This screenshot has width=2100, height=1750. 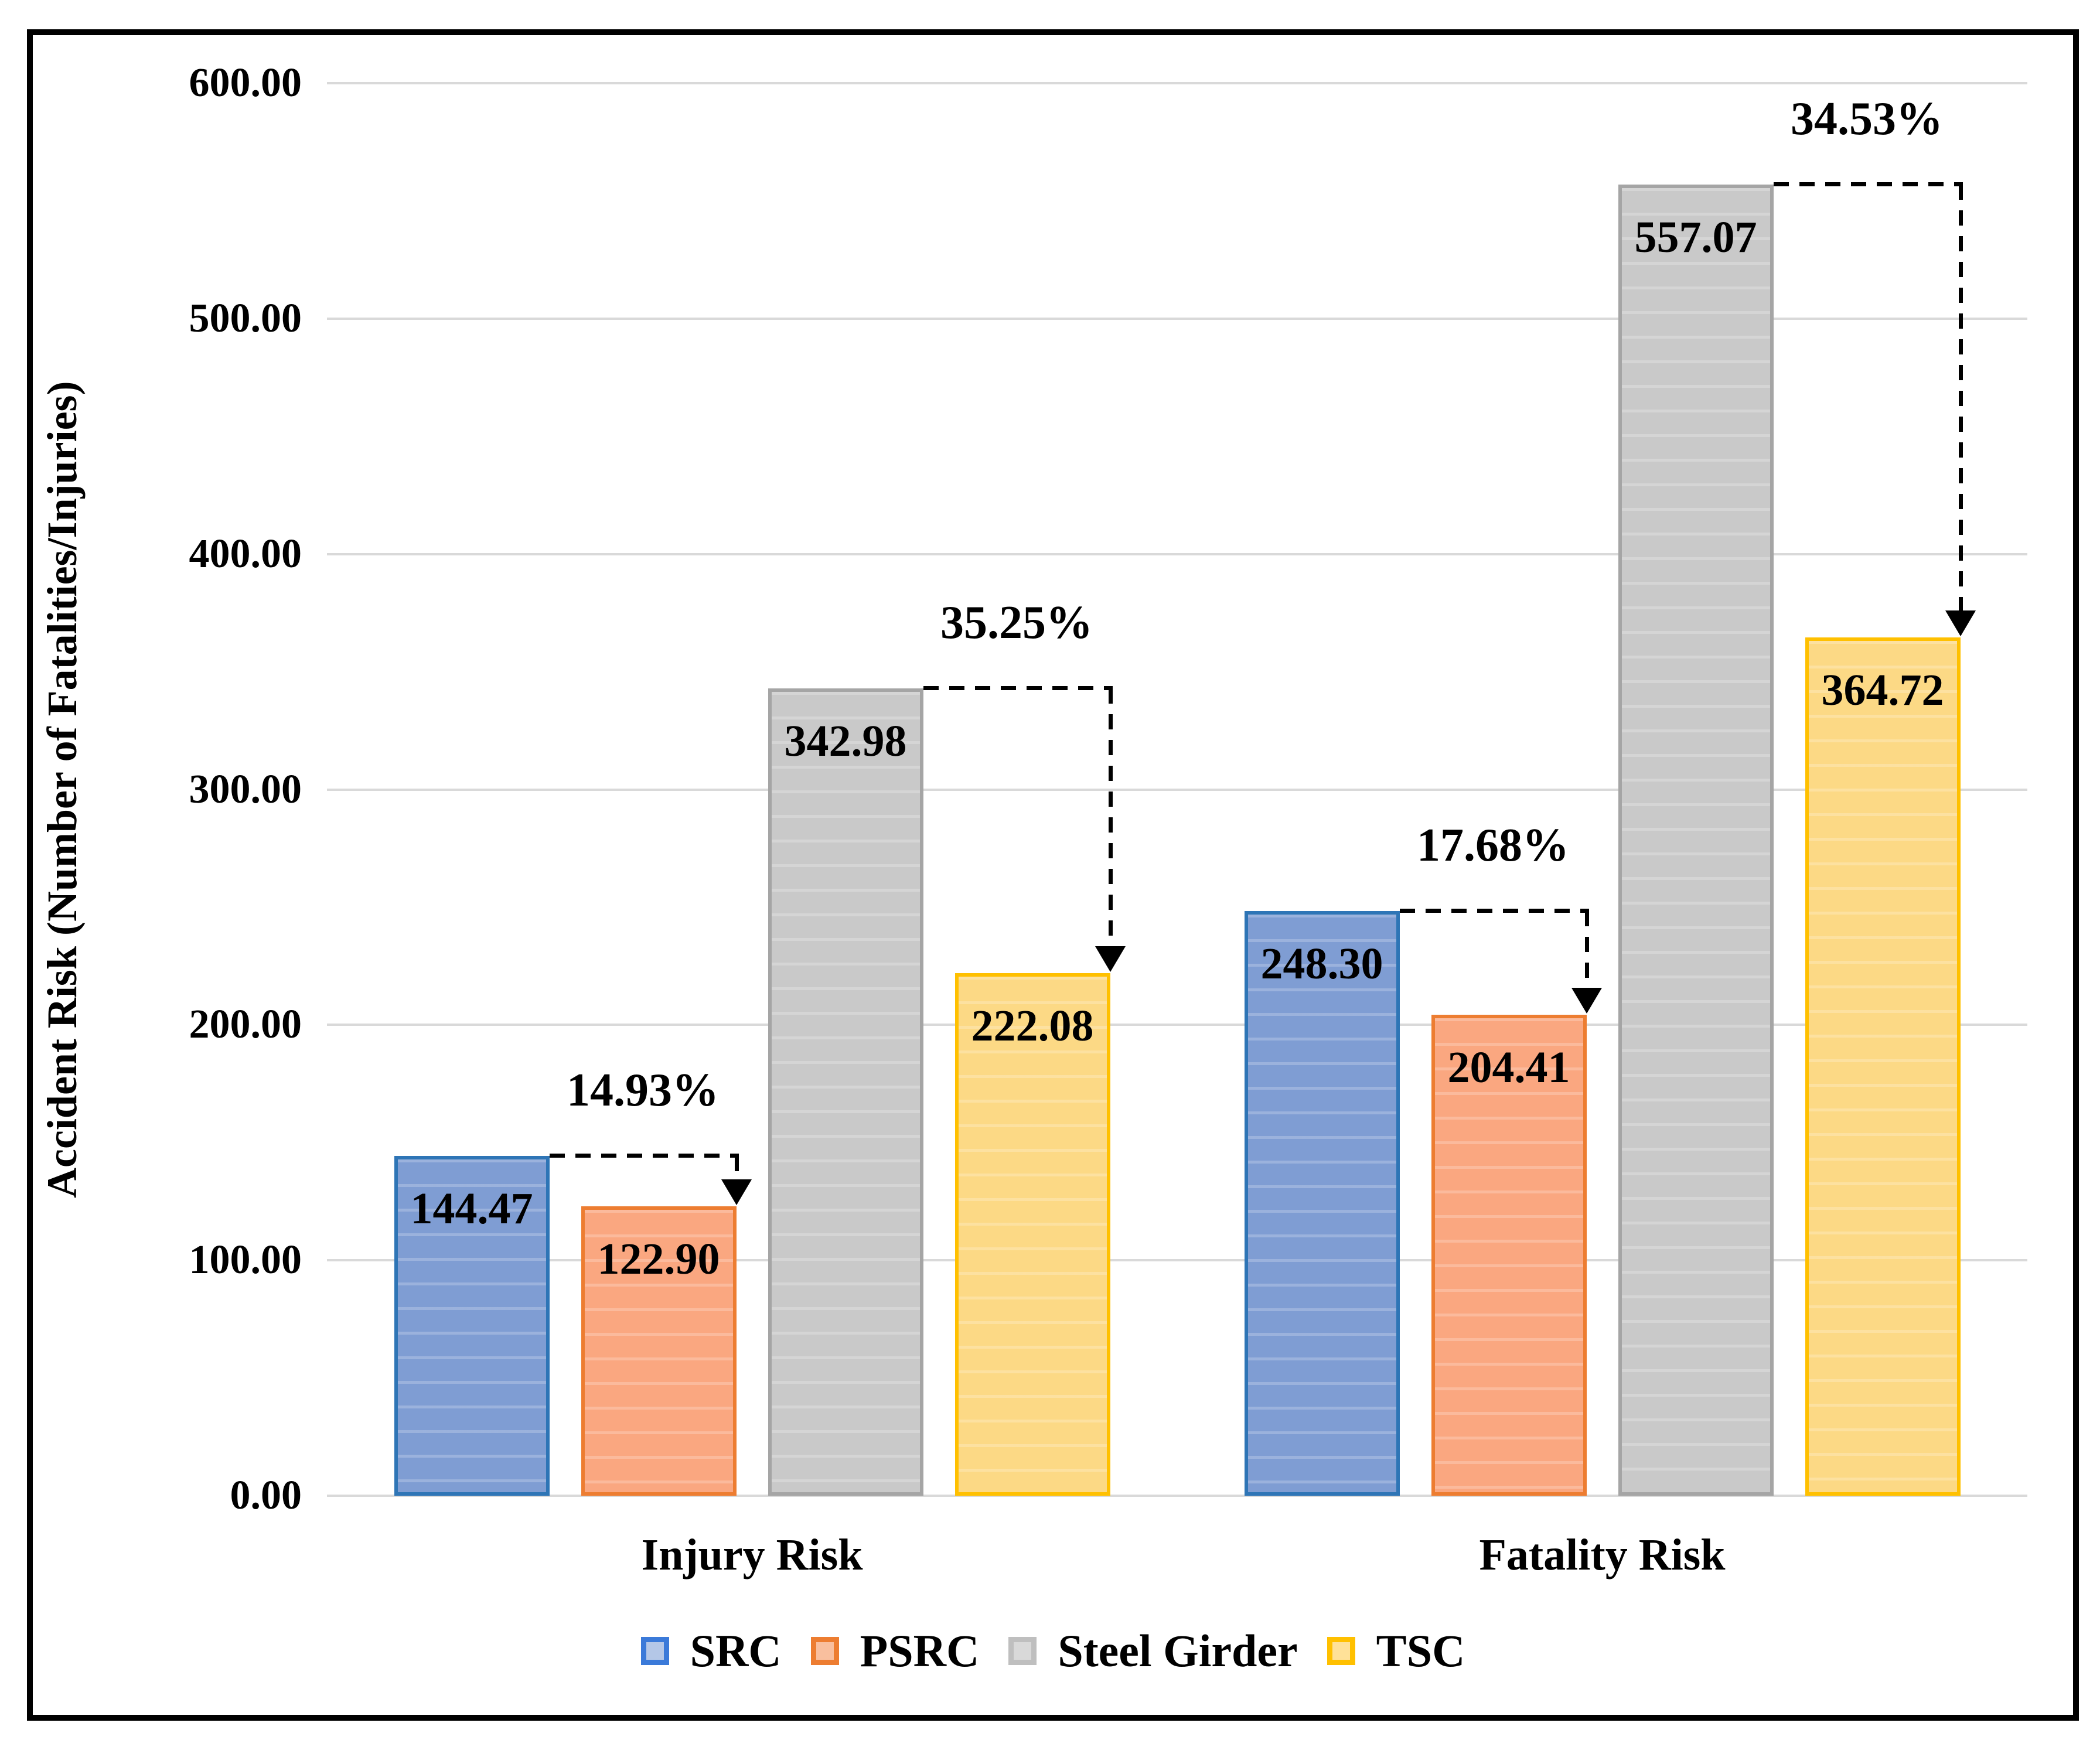 I want to click on legend-item-src: SRC, so click(x=711, y=1651).